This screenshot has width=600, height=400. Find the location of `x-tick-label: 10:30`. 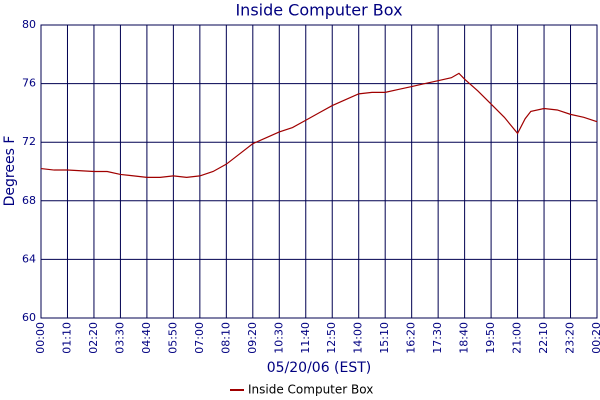

x-tick-label: 10:30 is located at coordinates (278, 338).